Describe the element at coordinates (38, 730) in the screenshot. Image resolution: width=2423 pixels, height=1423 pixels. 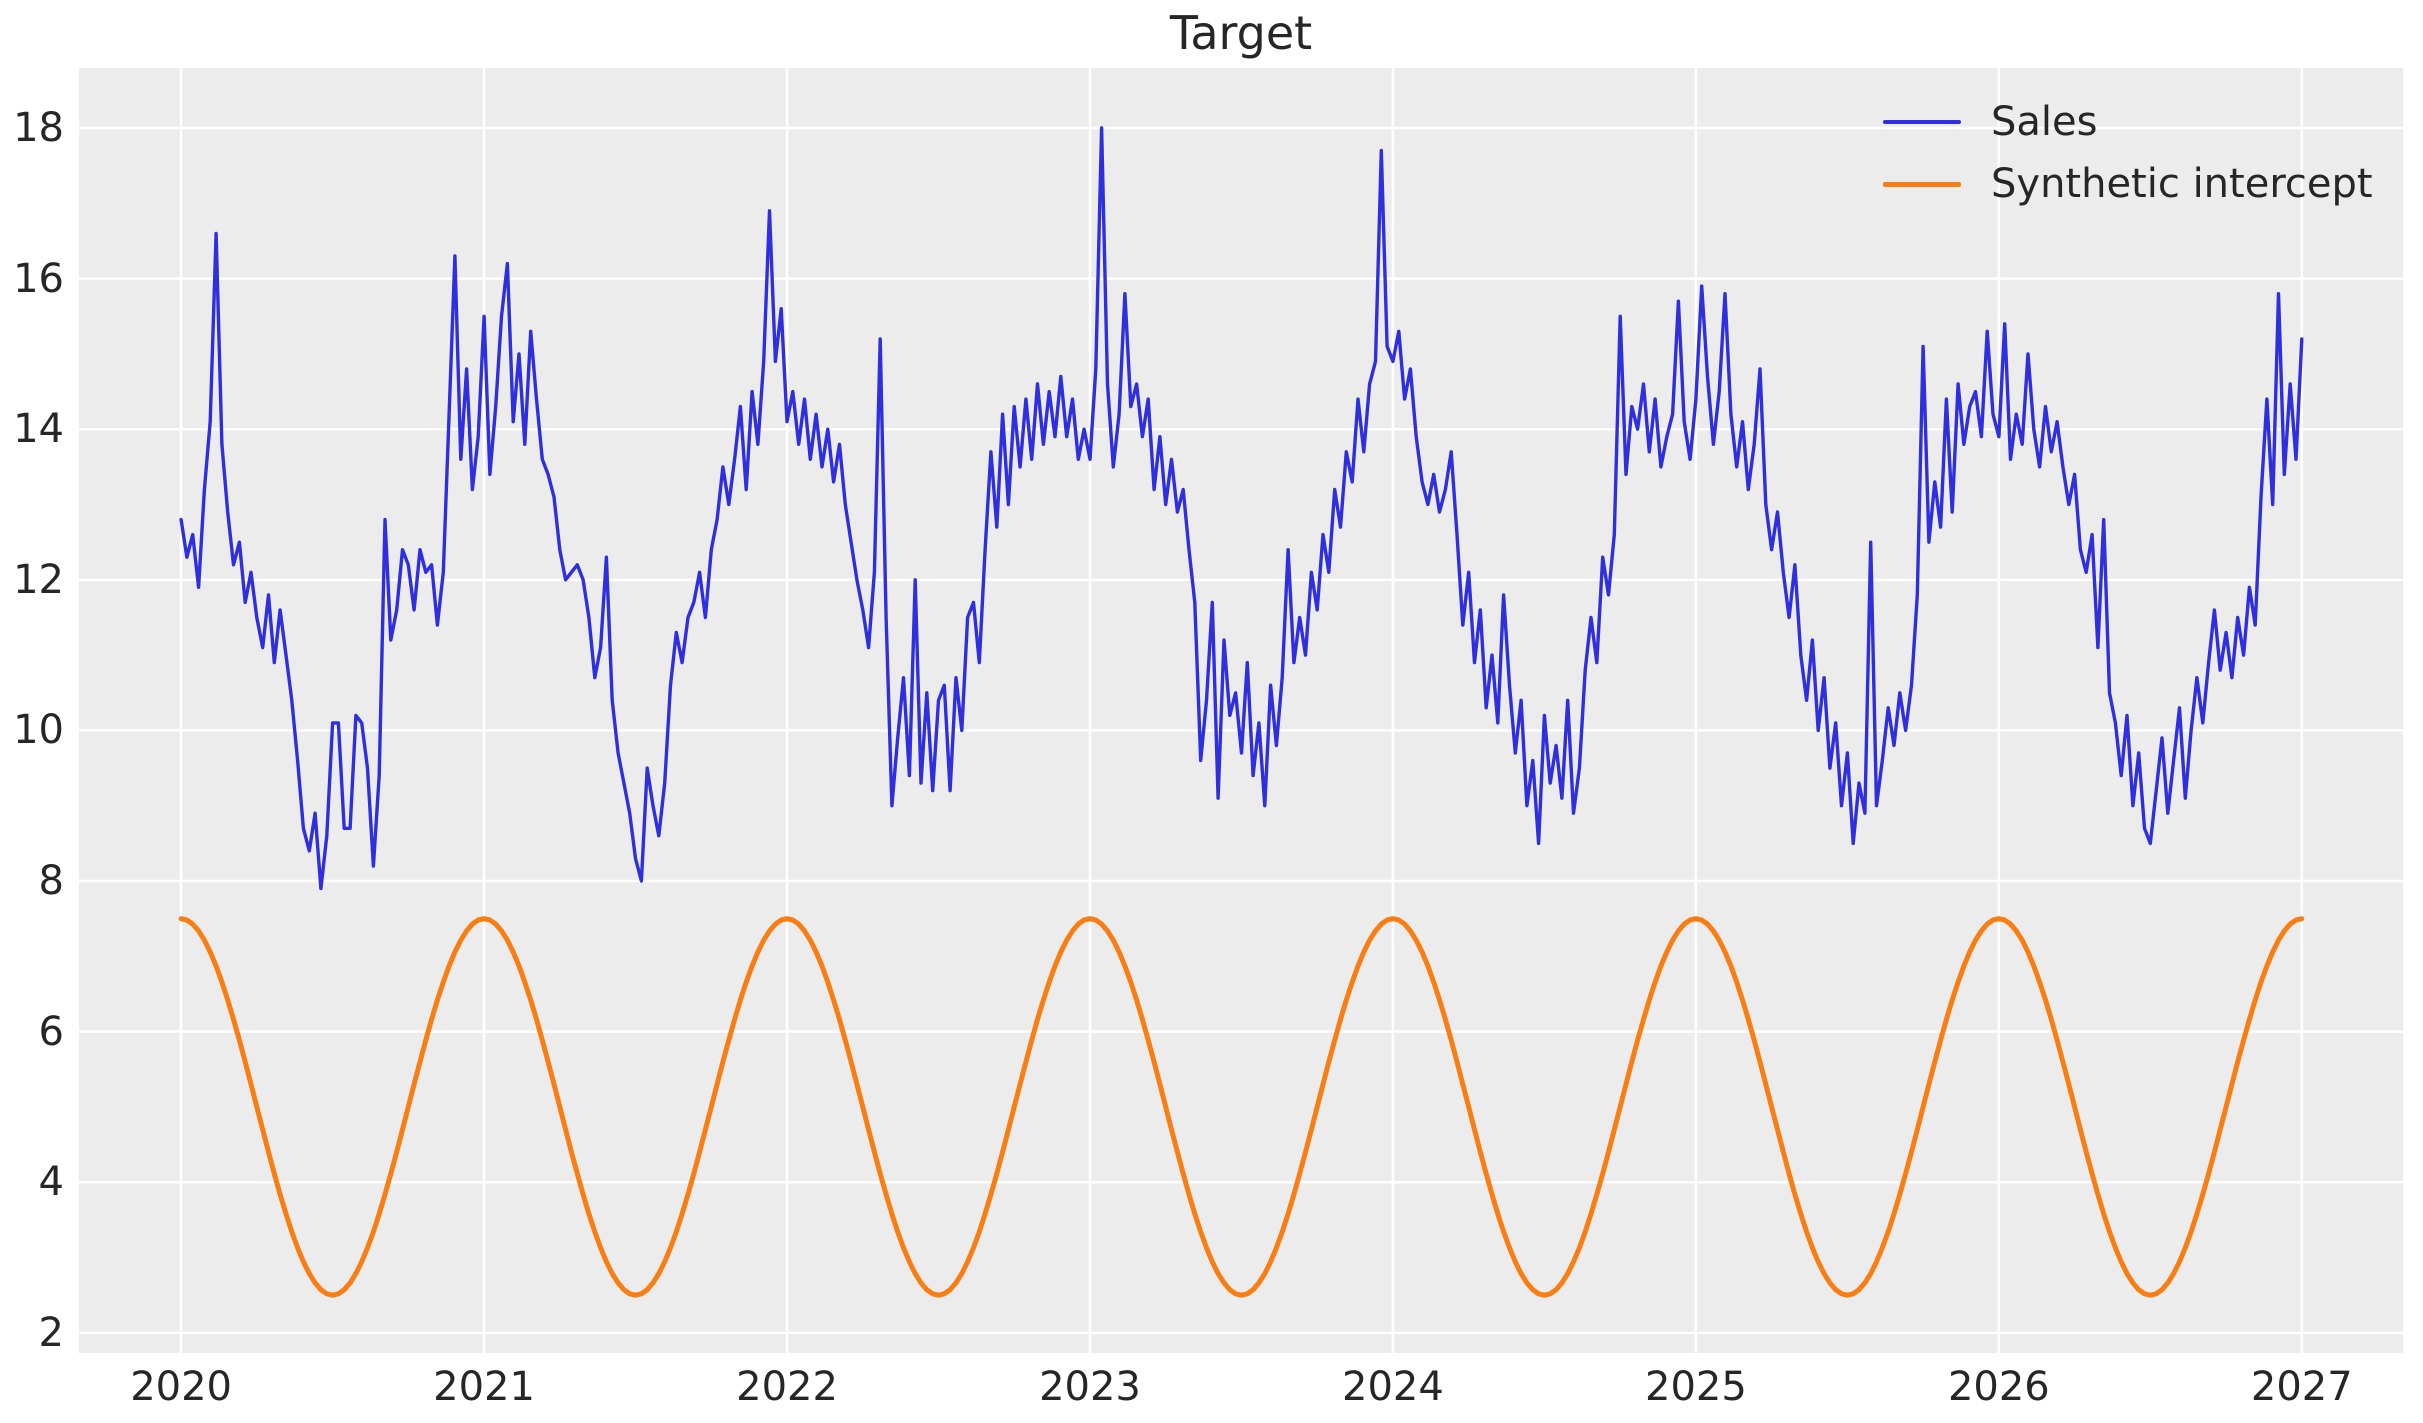
I see `y-tick-label: 10` at that location.